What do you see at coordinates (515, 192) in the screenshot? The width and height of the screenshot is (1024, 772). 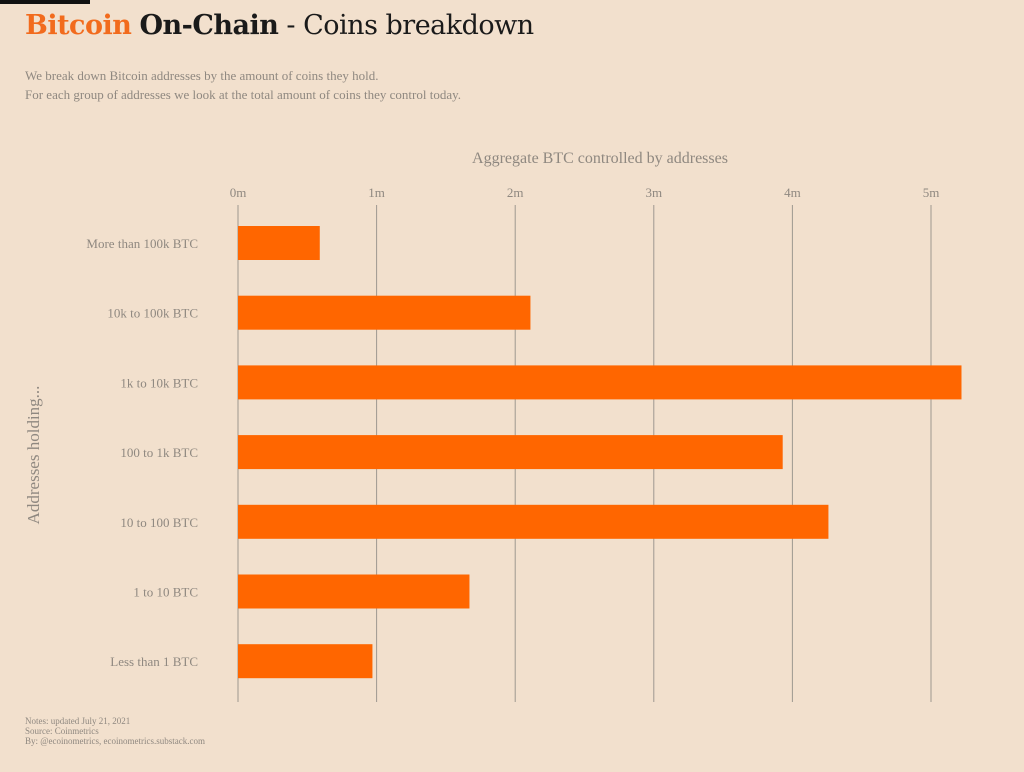 I see `x-tick-label: 2m` at bounding box center [515, 192].